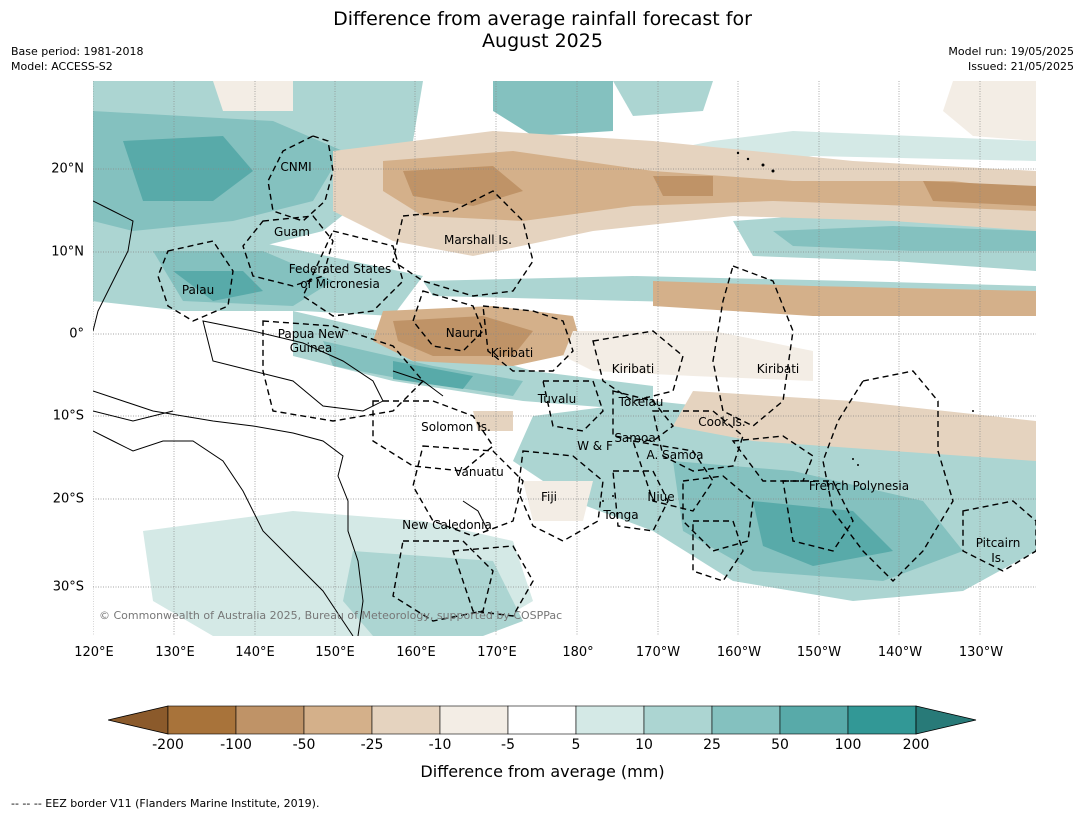 The height and width of the screenshot is (816, 1085). Describe the element at coordinates (981, 652) in the screenshot. I see `lon-label-130w: 130°W` at that location.